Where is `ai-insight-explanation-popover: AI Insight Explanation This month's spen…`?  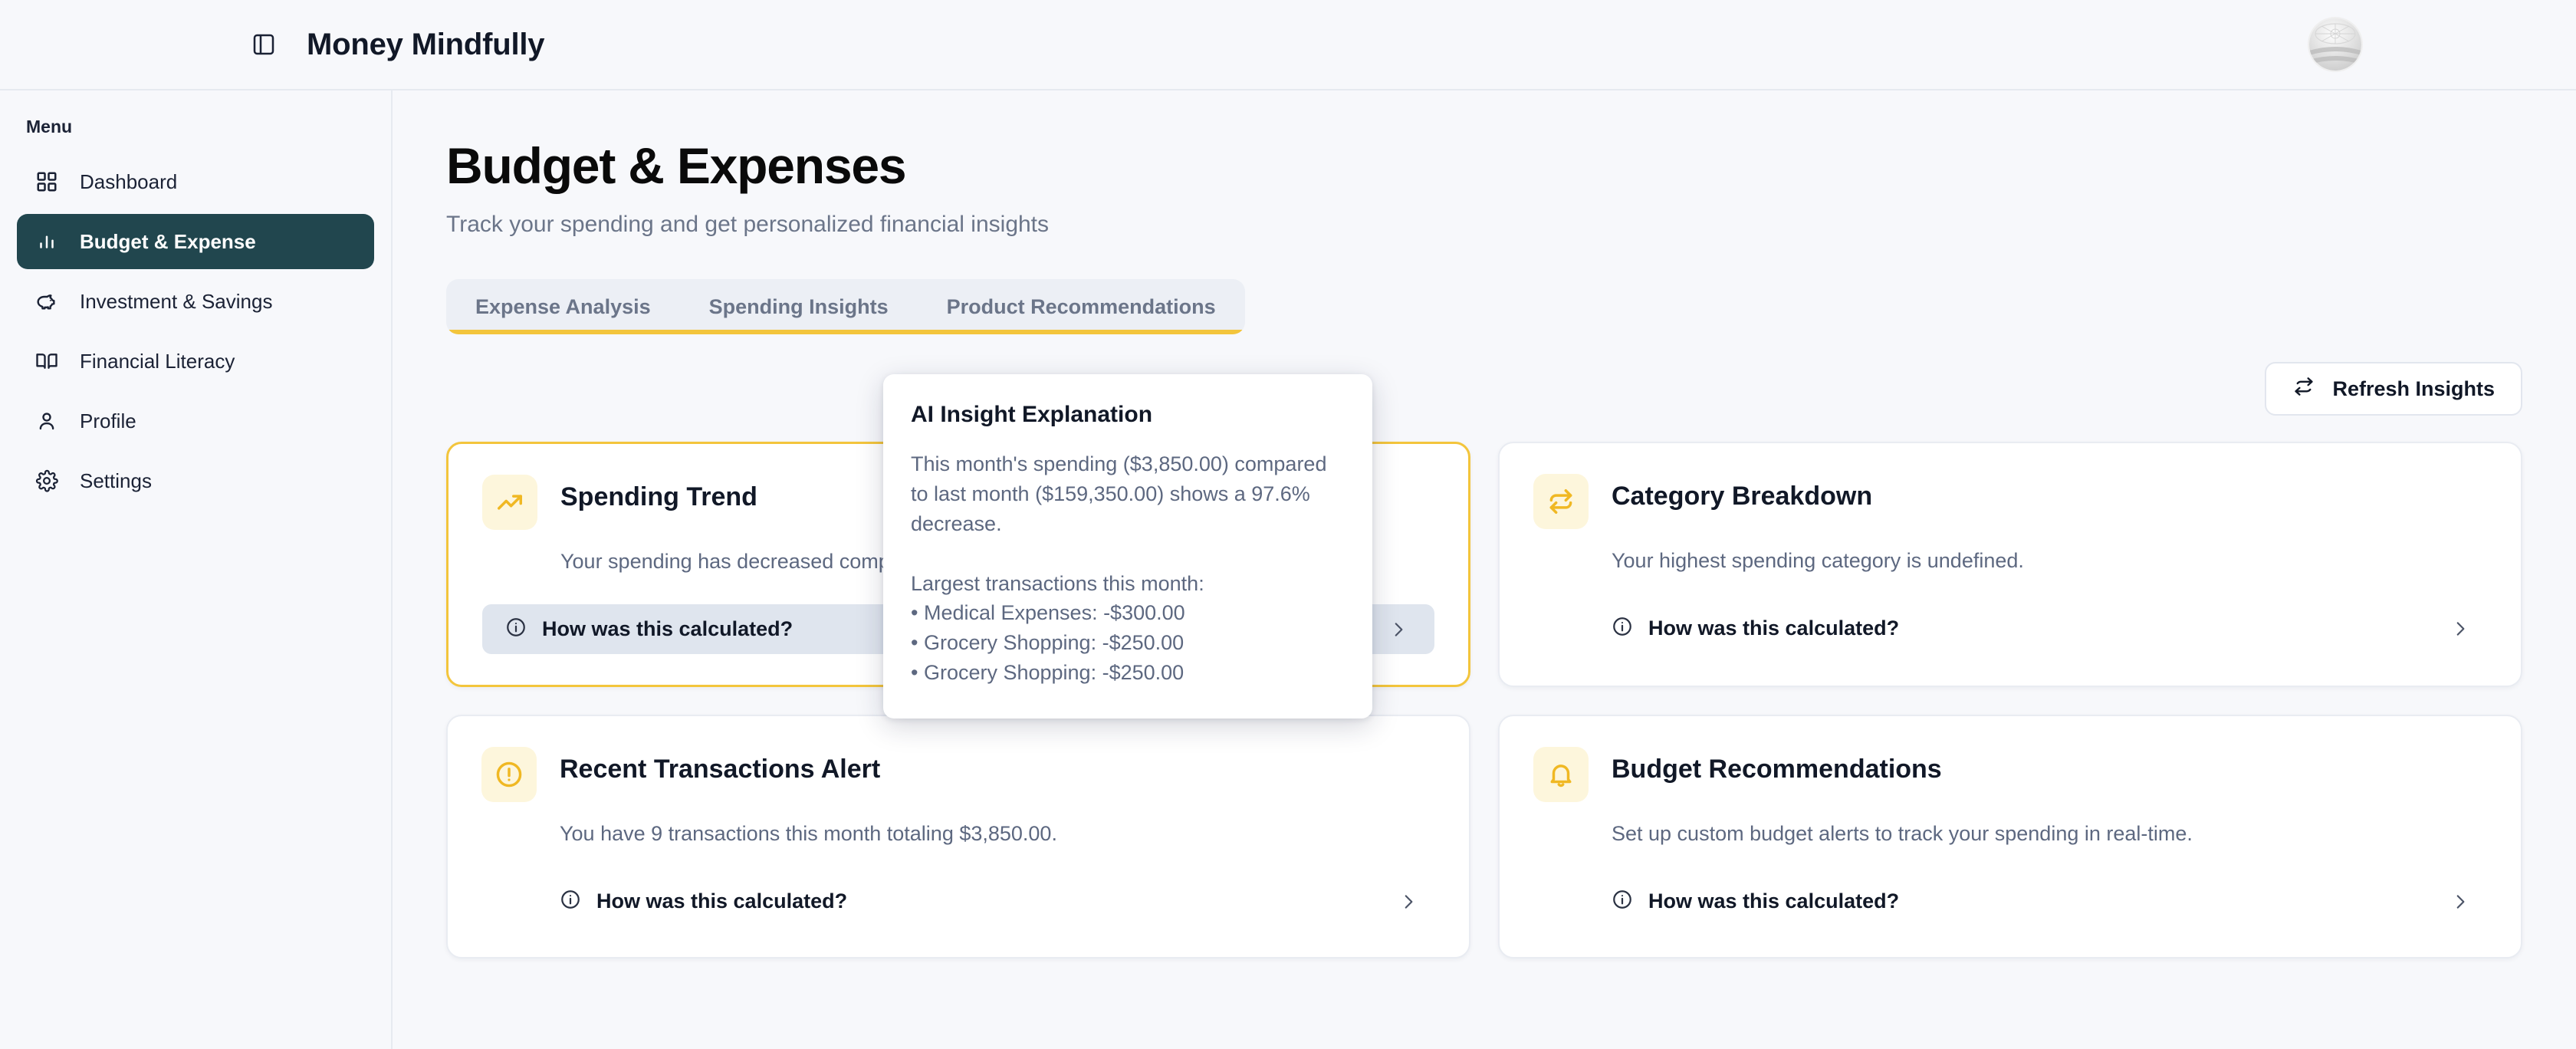
ai-insight-explanation-popover: AI Insight Explanation This month's spen… is located at coordinates (1127, 546).